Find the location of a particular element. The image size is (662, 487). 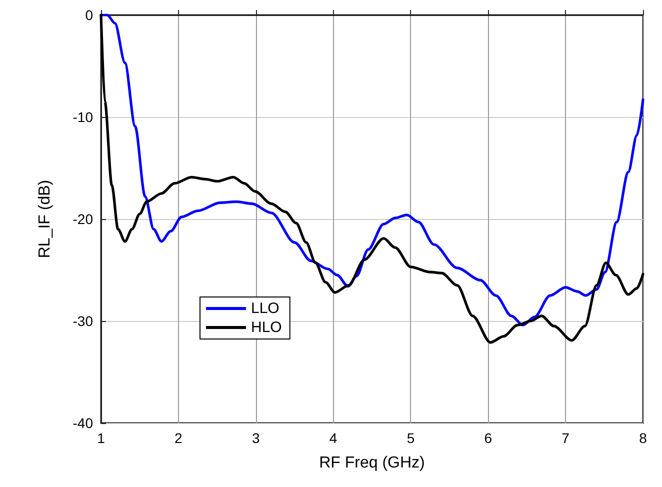

x-axis-title: RF Freq (GHz) is located at coordinates (372, 463).